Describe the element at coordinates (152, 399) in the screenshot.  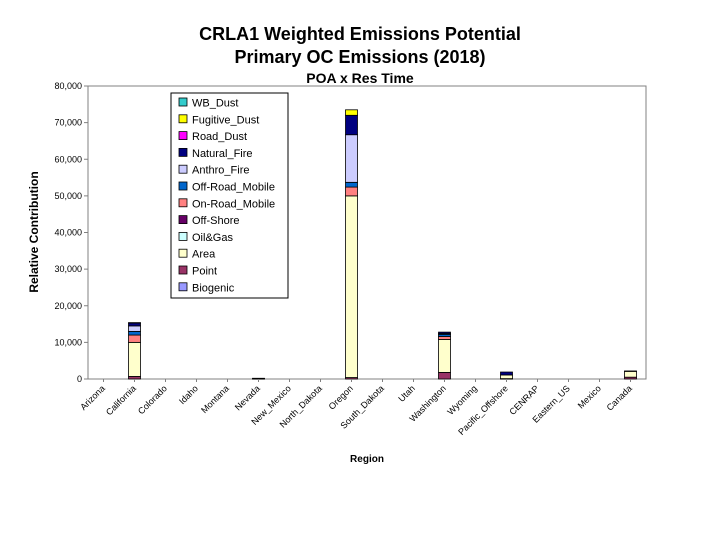
I see `x-tick-label: Colorado` at that location.